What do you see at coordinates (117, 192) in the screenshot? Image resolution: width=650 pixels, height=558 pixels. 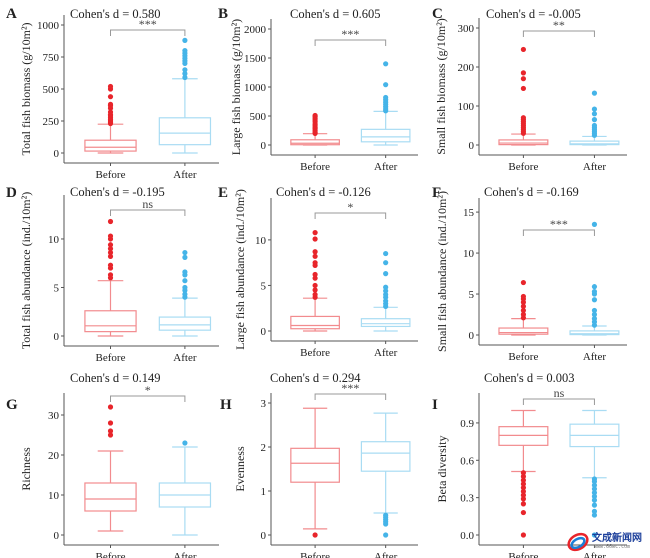 I see `cohens-d-label: Cohen's d = -0.195` at bounding box center [117, 192].